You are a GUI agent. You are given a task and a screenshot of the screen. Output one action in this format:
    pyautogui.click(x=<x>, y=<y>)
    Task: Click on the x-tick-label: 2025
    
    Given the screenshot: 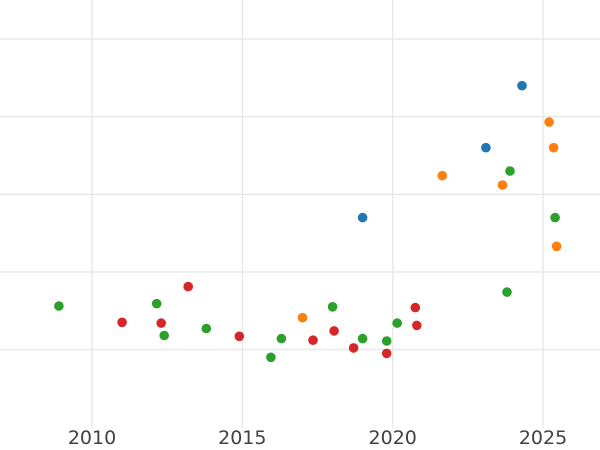 What is the action you would take?
    pyautogui.click(x=543, y=438)
    